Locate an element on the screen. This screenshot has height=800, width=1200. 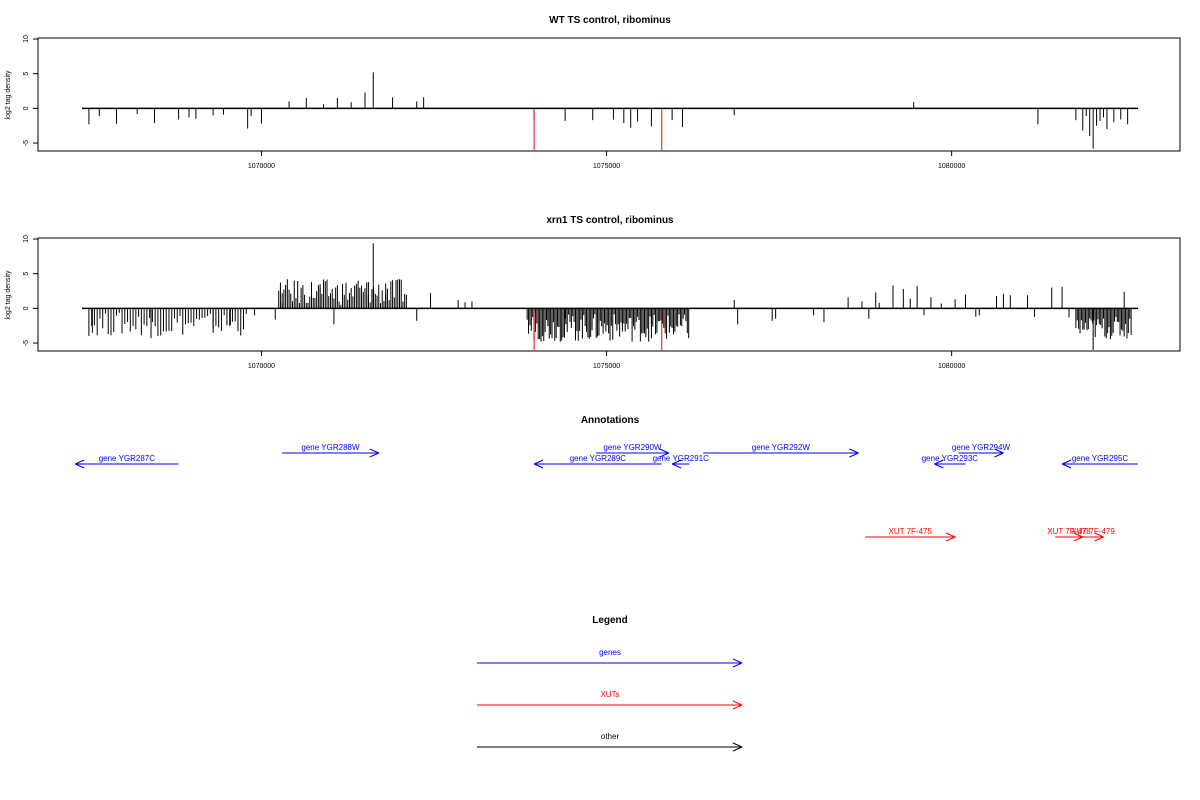
annotation-label: gene YGR287C is located at coordinates (127, 458).